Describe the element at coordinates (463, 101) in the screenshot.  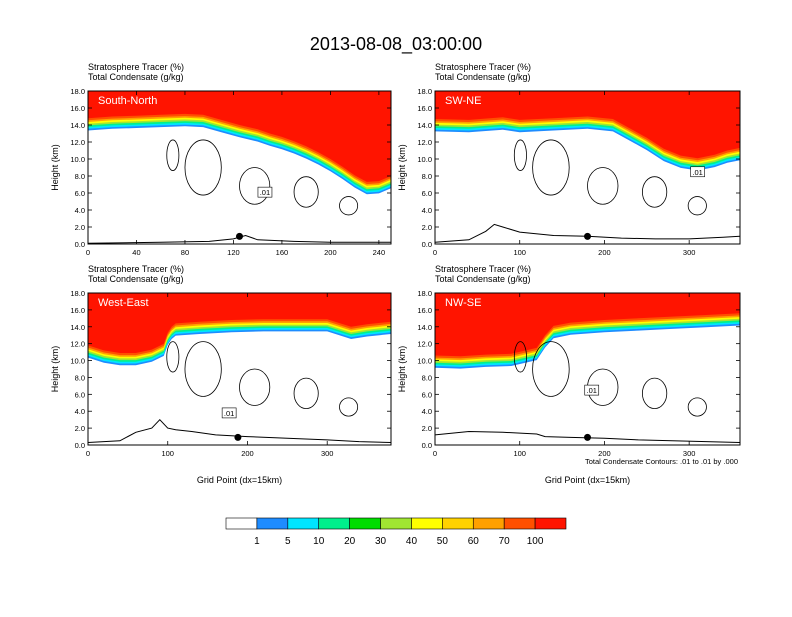
I see `panel-name: SW-NE` at that location.